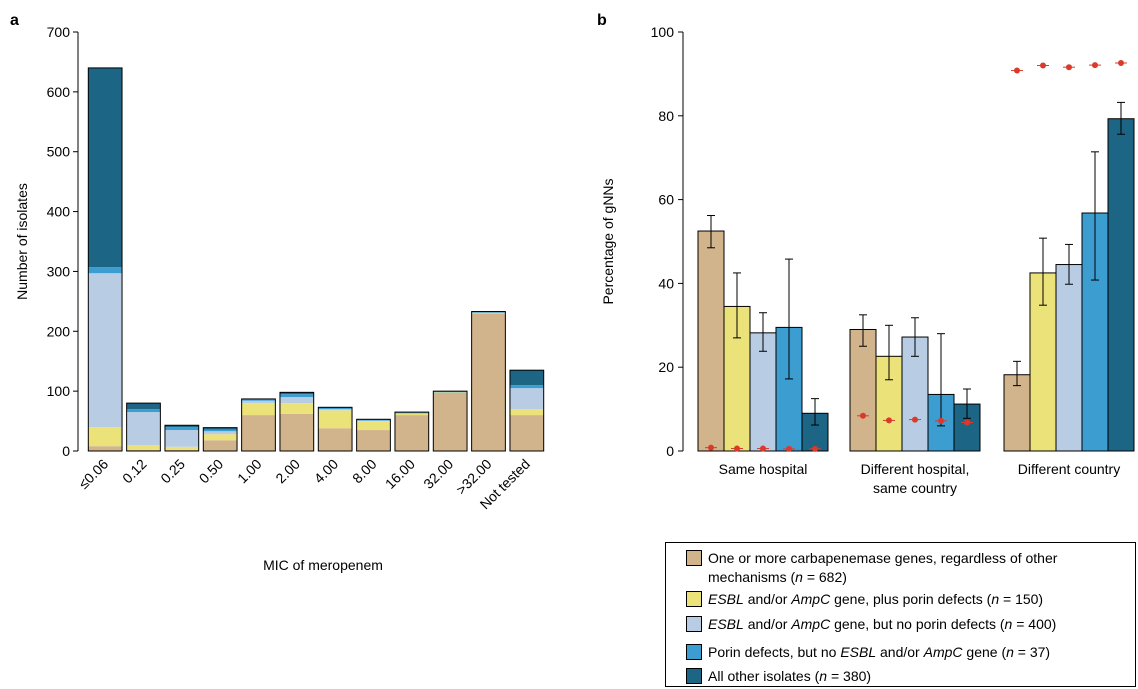  What do you see at coordinates (1034, 624) in the screenshot?
I see `legend-text-part: = 400)` at bounding box center [1034, 624].